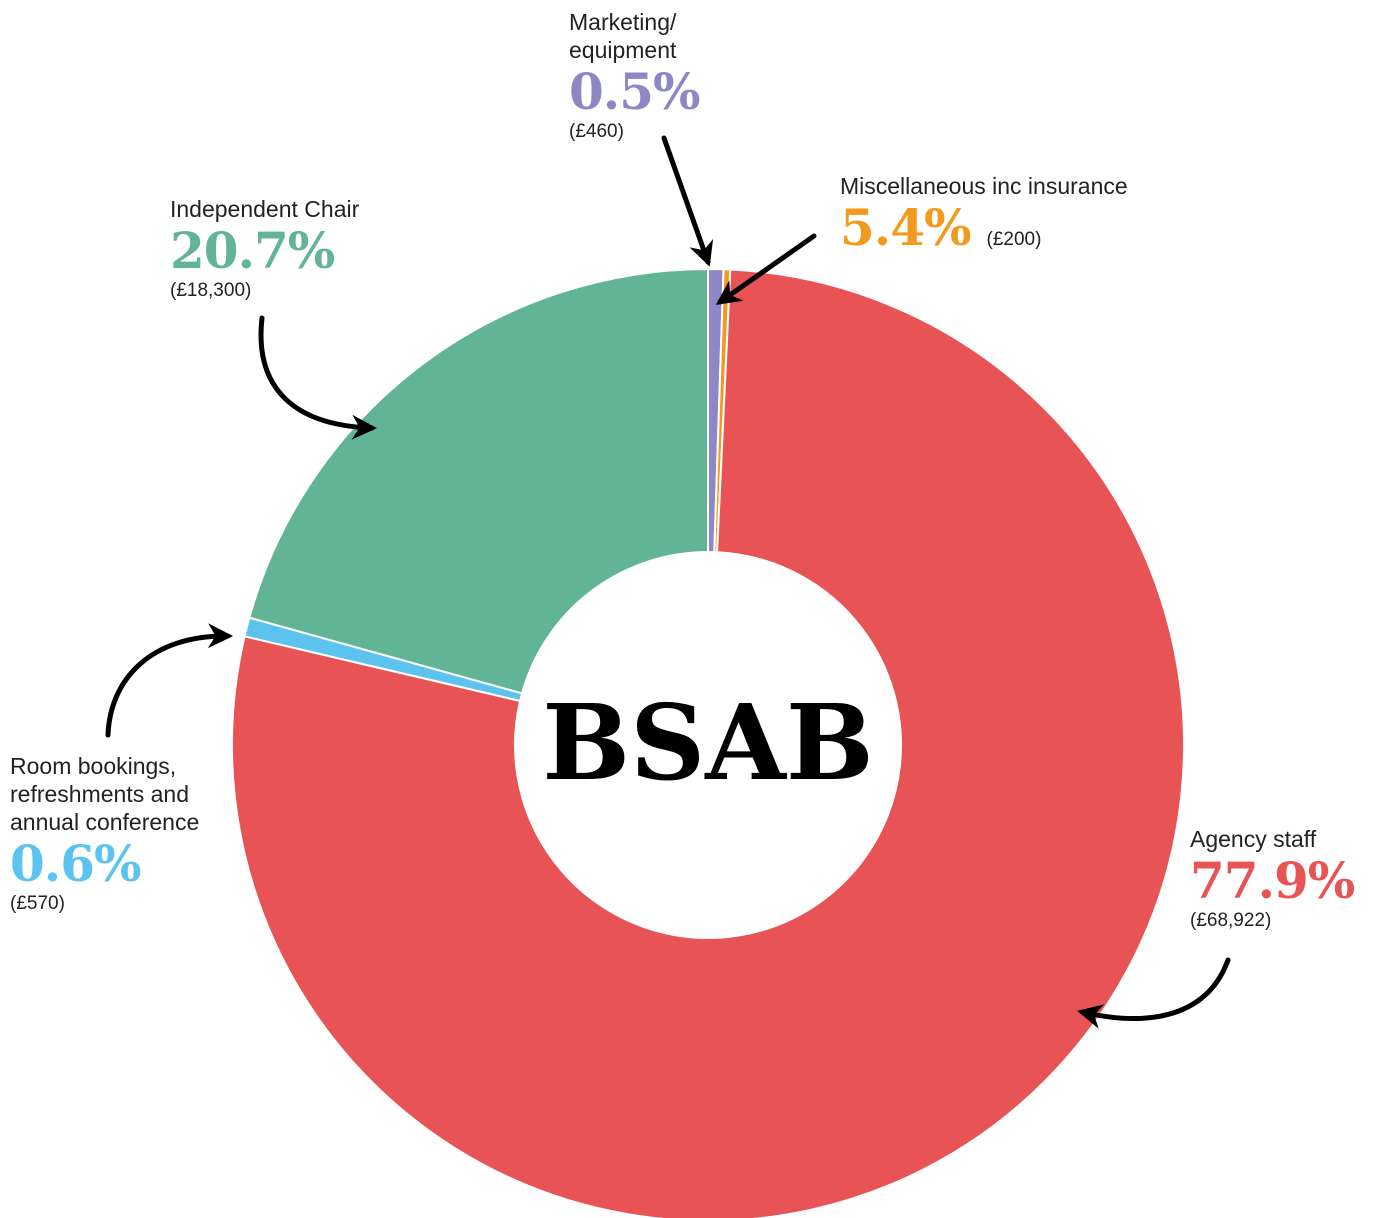  What do you see at coordinates (635, 91) in the screenshot?
I see `percent-label: 0.5%` at bounding box center [635, 91].